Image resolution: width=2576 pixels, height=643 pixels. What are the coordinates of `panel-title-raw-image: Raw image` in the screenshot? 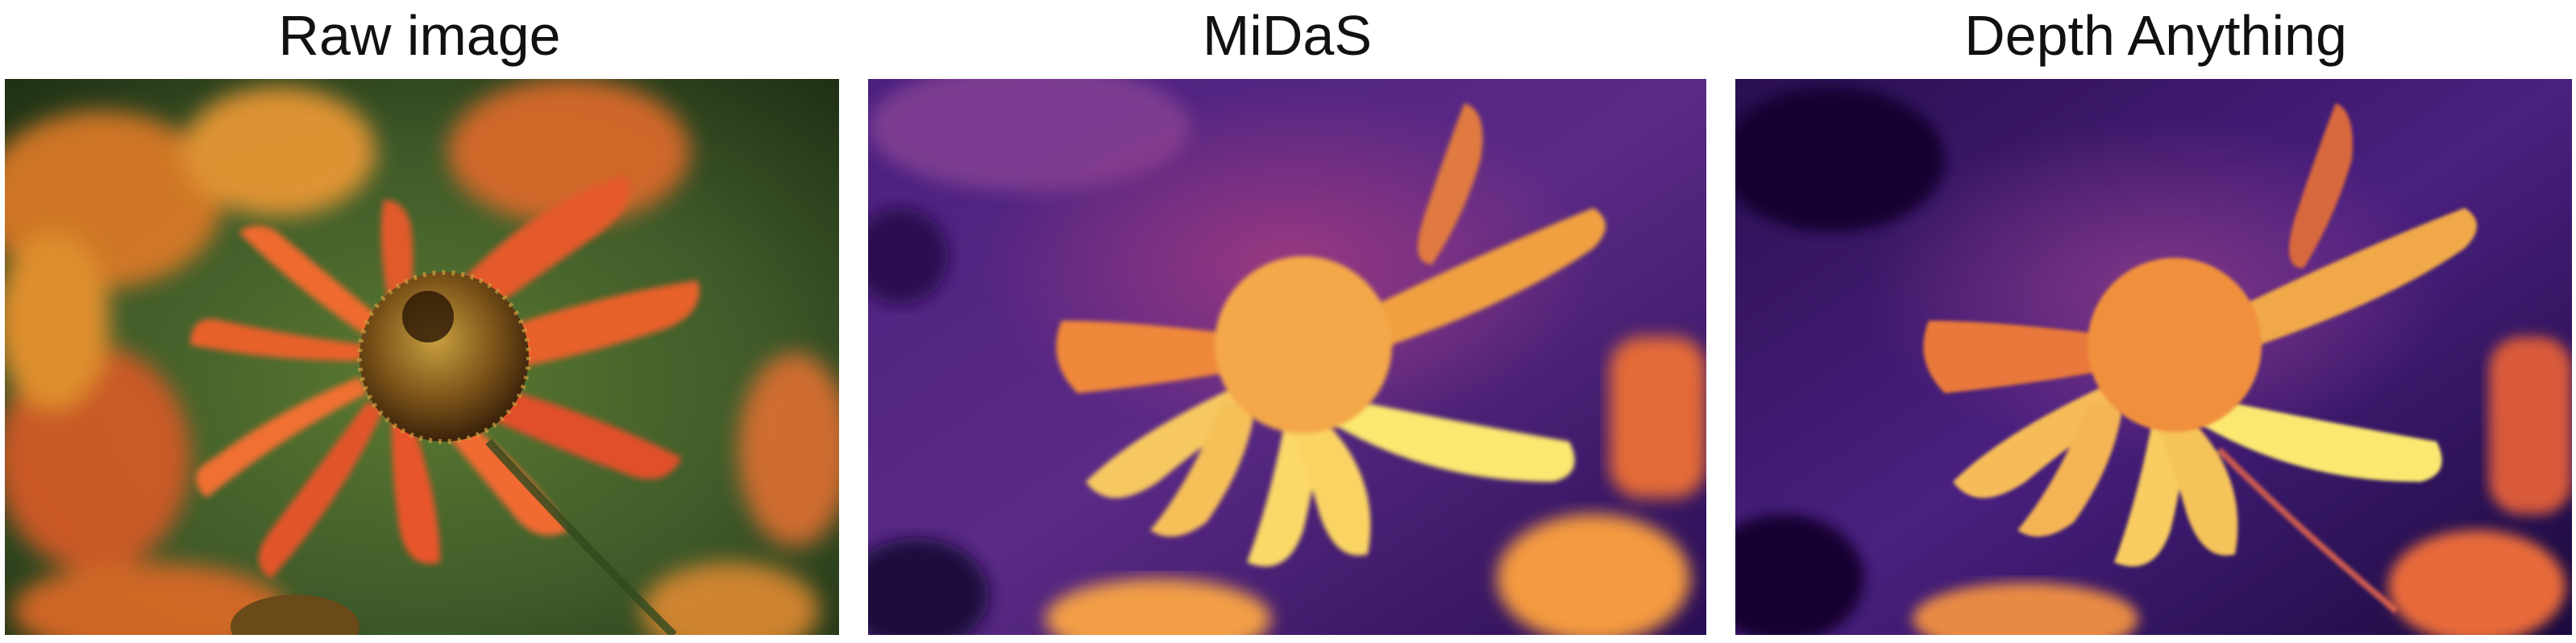 It's located at (419, 35).